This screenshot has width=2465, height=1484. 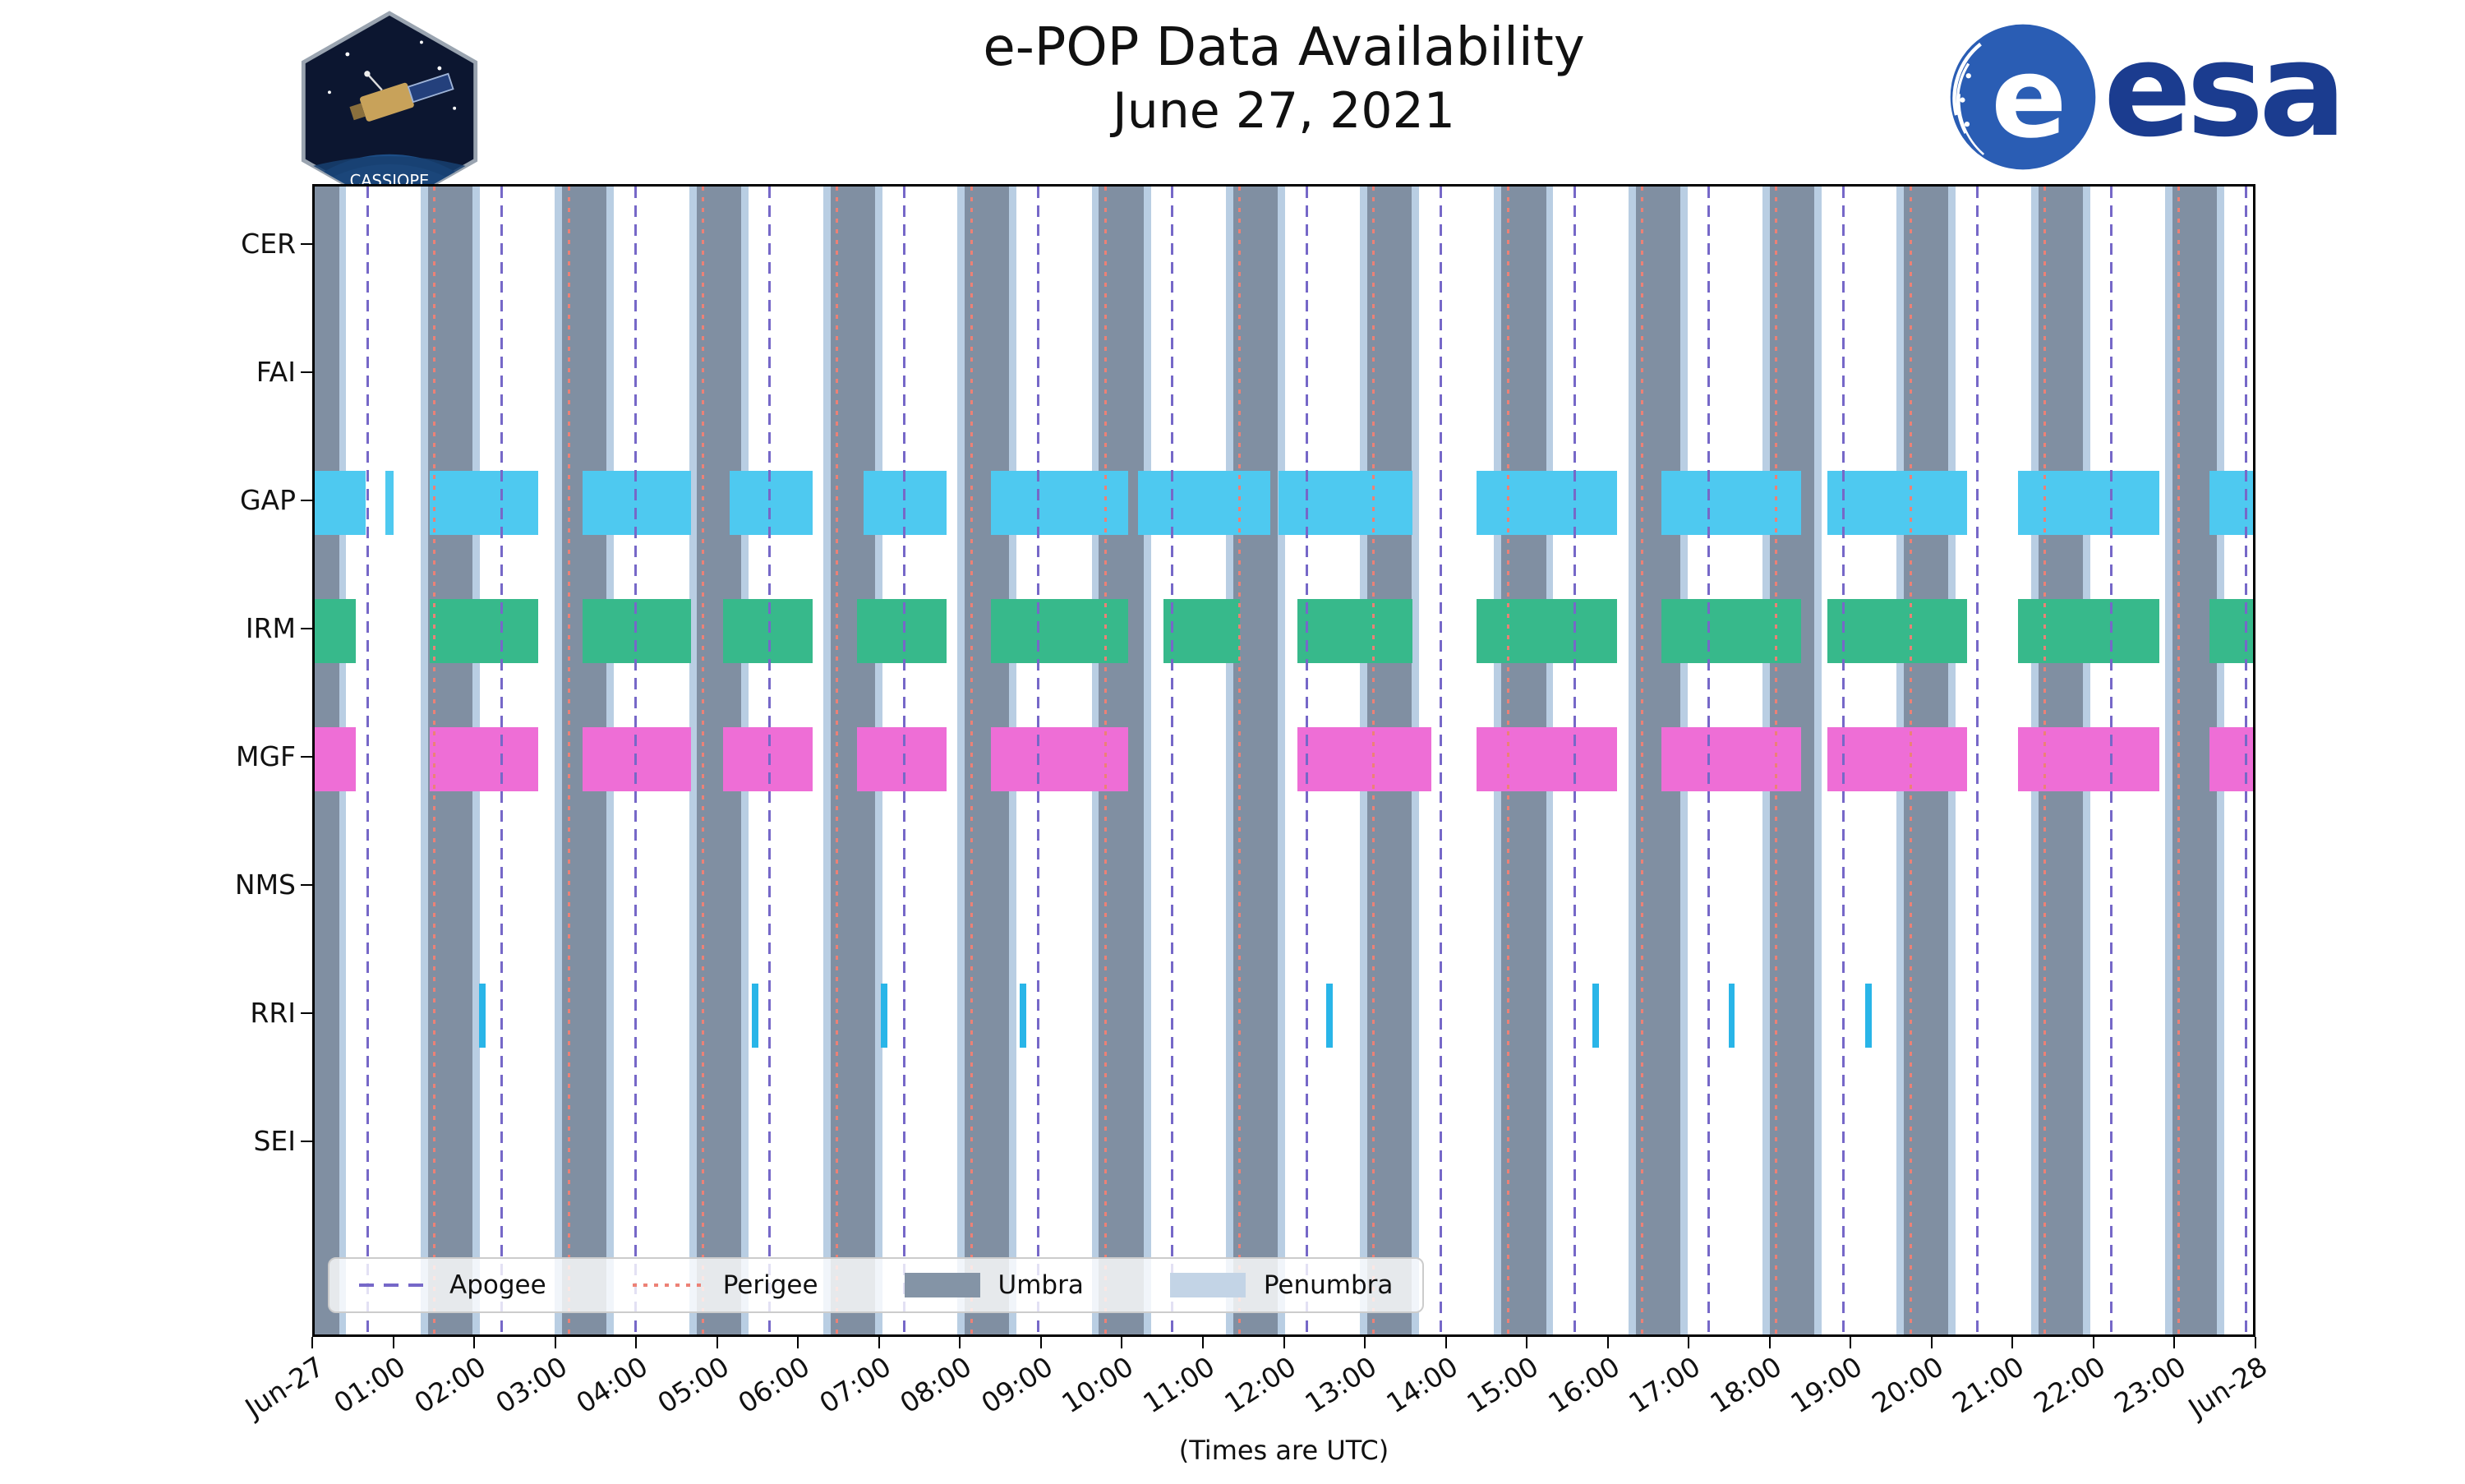 What do you see at coordinates (1208, 1285) in the screenshot?
I see `legend-swatch-penumbra` at bounding box center [1208, 1285].